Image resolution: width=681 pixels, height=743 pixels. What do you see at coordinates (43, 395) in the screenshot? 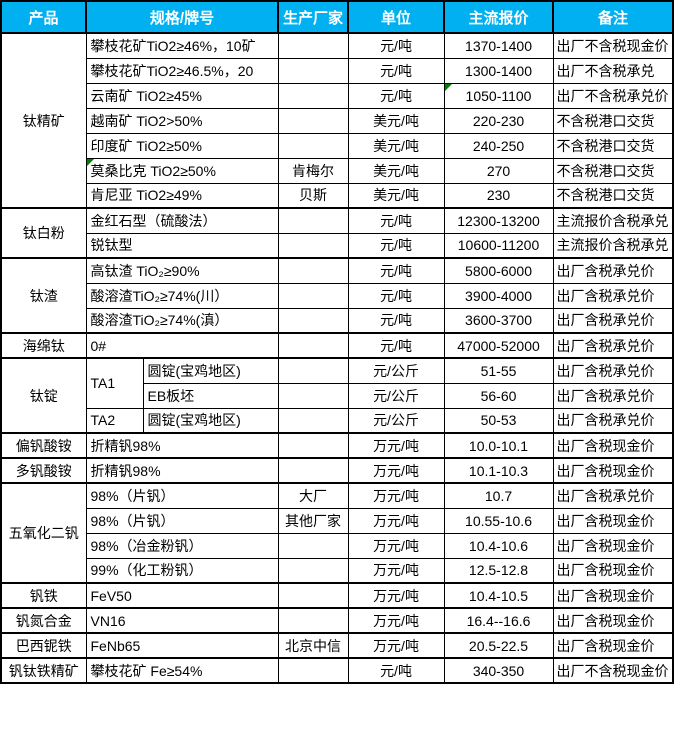
I see `product-cell: 钛锭` at bounding box center [43, 395].